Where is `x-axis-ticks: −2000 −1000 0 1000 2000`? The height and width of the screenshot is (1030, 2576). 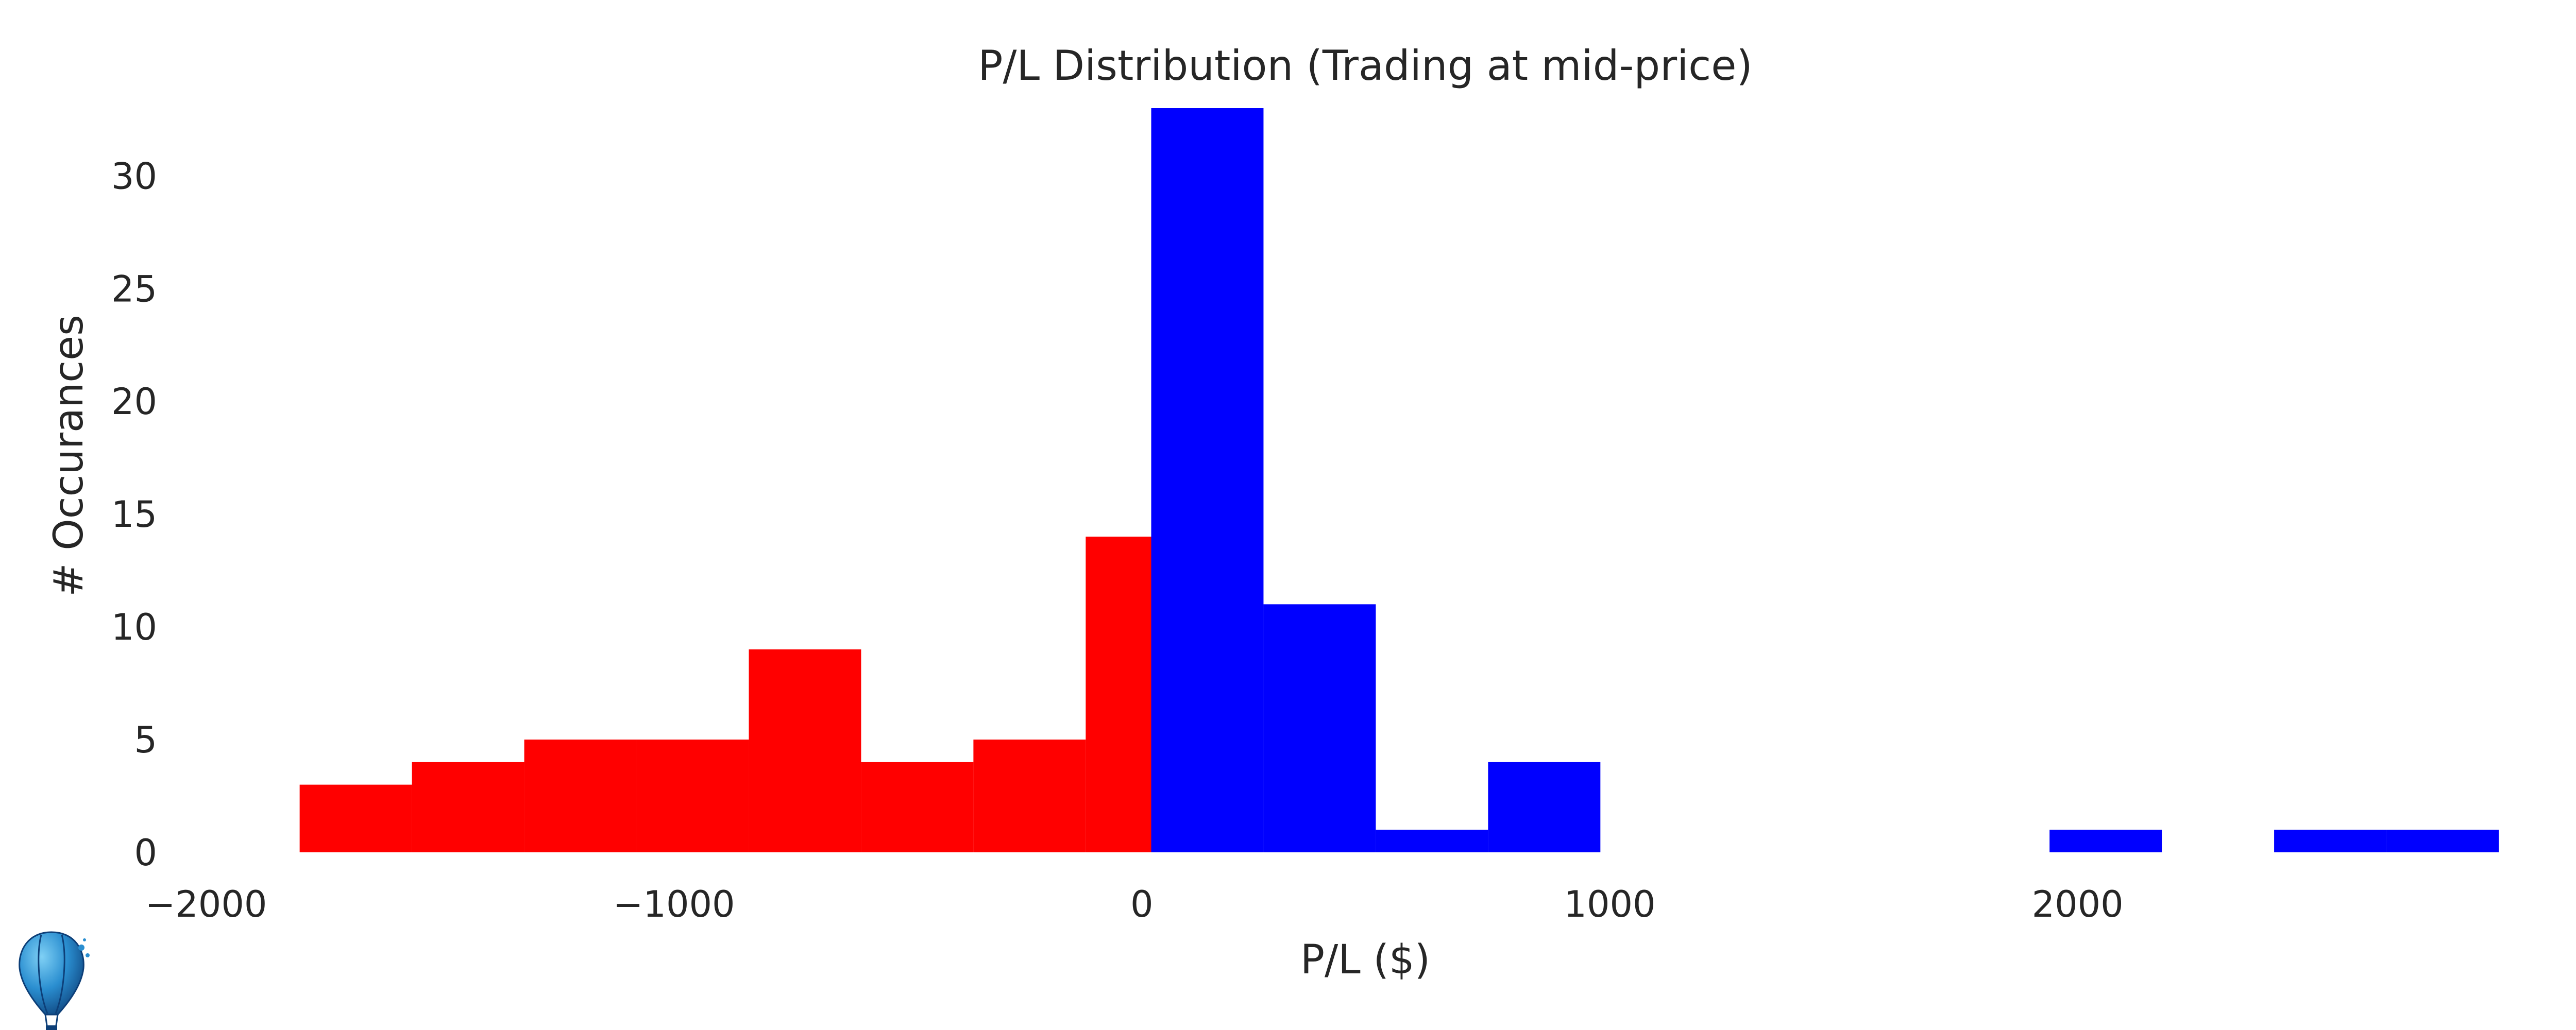 x-axis-ticks: −2000 −1000 0 1000 2000 is located at coordinates (1134, 904).